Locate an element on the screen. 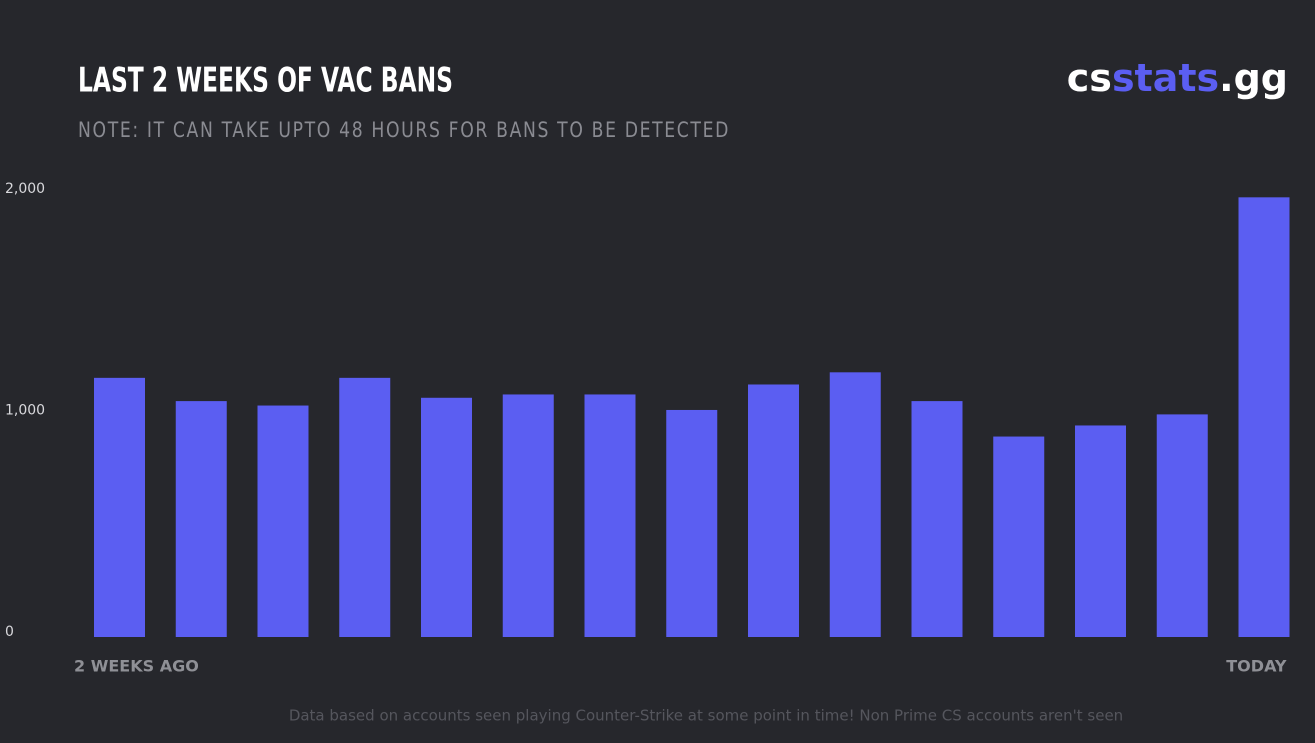 The height and width of the screenshot is (743, 1315). brand-part: .gg is located at coordinates (1253, 78).